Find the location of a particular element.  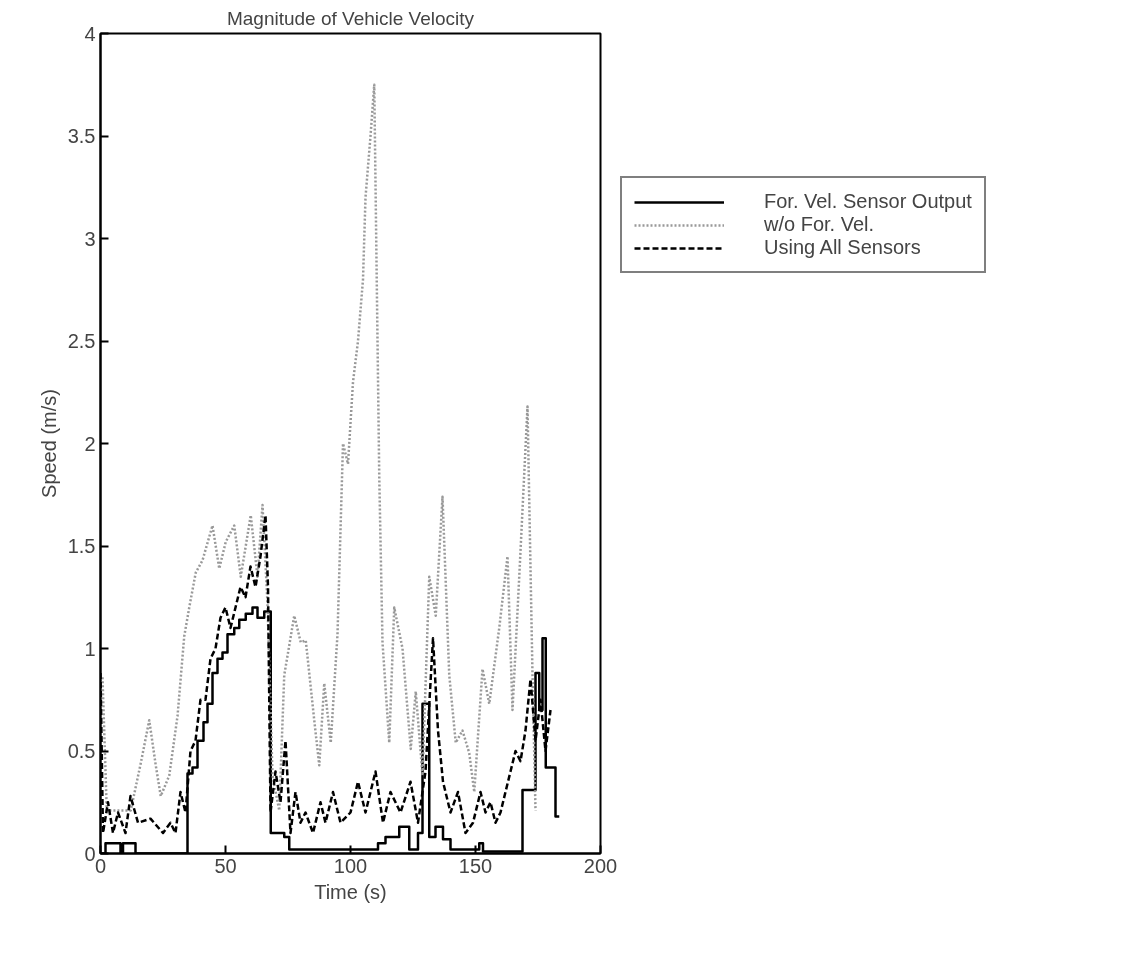

x-tick-label: 50 is located at coordinates (225, 865).